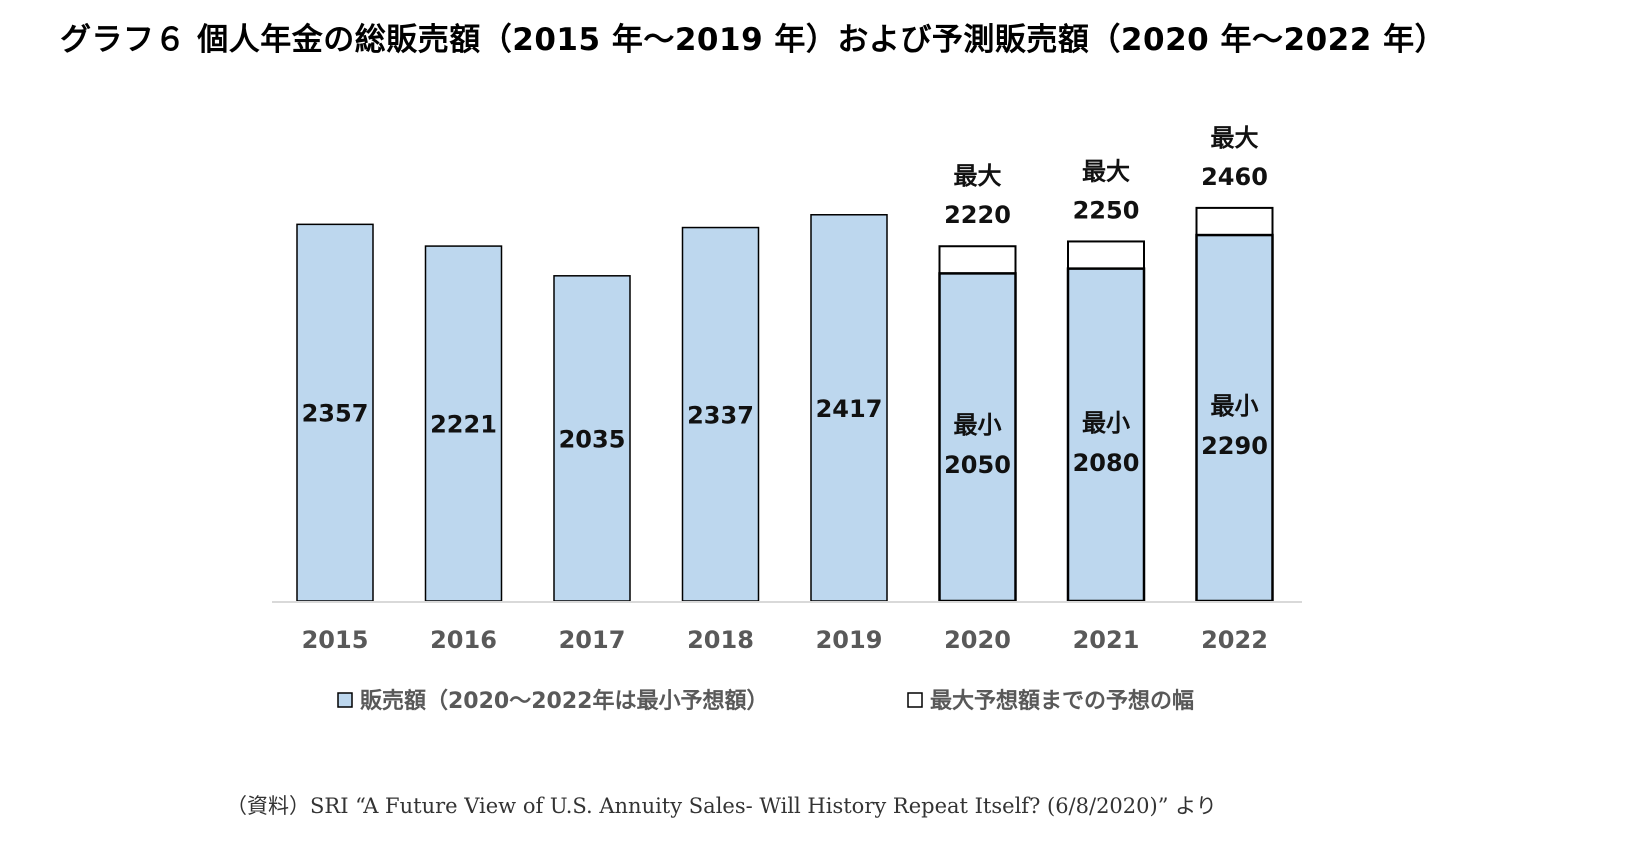 The image size is (1643, 855). What do you see at coordinates (915, 700) in the screenshot?
I see `legend-swatch-range` at bounding box center [915, 700].